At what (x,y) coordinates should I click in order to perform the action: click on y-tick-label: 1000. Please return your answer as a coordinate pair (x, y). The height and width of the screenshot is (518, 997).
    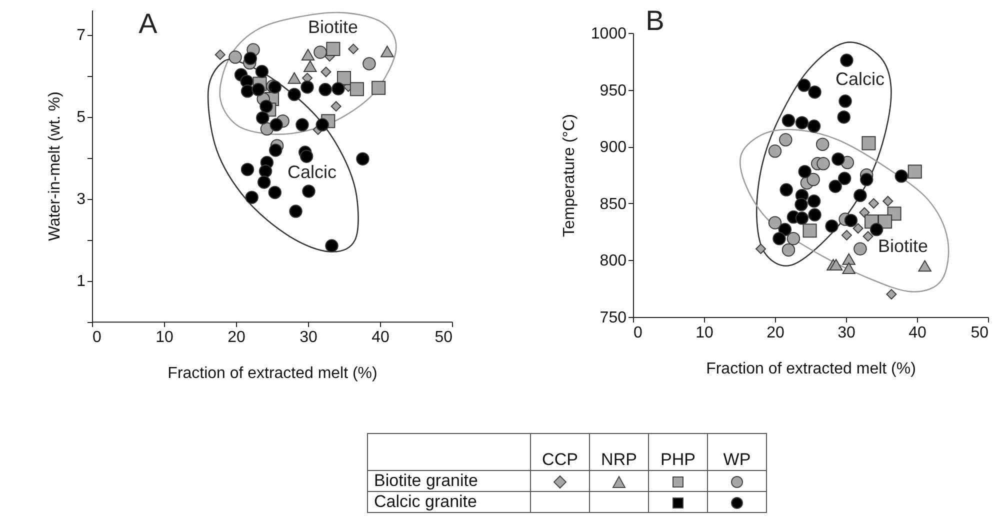
    Looking at the image, I should click on (608, 34).